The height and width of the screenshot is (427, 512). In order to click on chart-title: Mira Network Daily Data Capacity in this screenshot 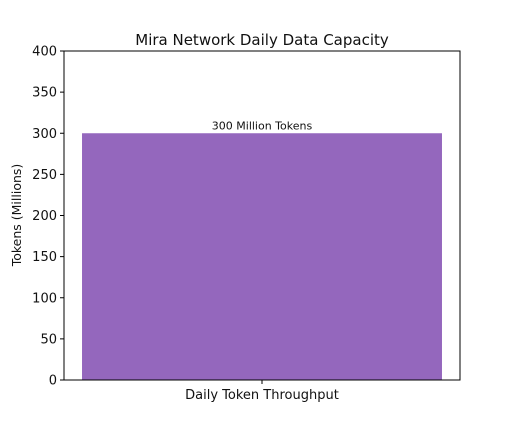, I will do `click(262, 40)`.